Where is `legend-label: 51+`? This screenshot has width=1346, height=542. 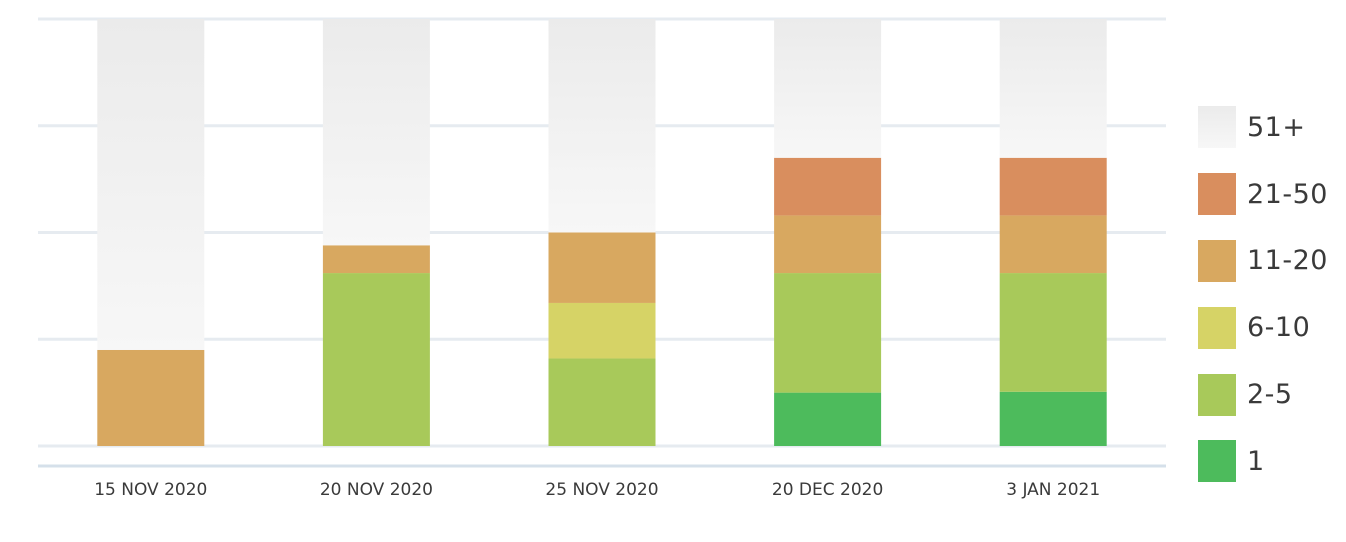 legend-label: 51+ is located at coordinates (1276, 127).